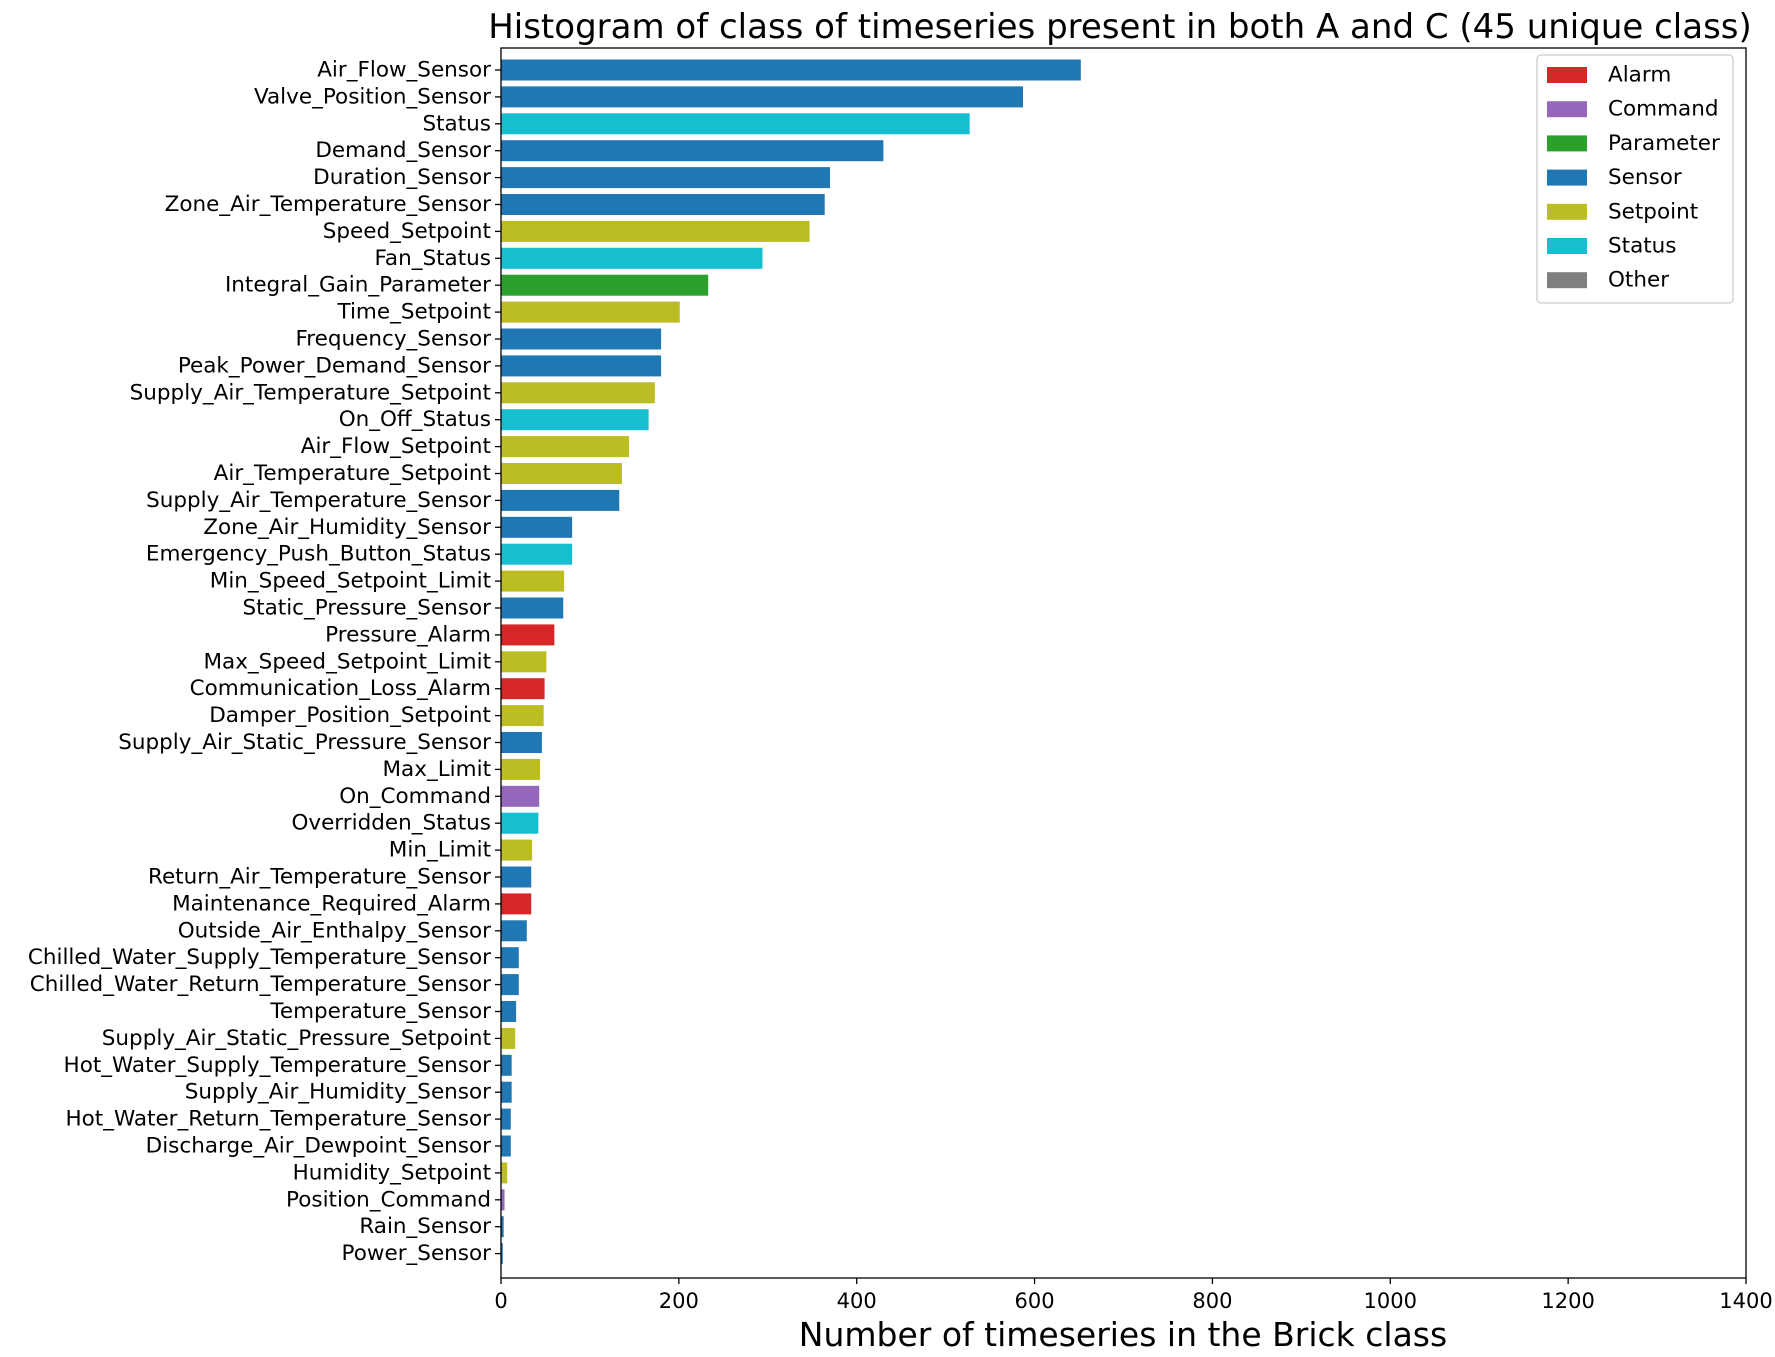 The width and height of the screenshot is (1775, 1357). Describe the element at coordinates (517, 850) in the screenshot. I see `bar-min-limit` at that location.